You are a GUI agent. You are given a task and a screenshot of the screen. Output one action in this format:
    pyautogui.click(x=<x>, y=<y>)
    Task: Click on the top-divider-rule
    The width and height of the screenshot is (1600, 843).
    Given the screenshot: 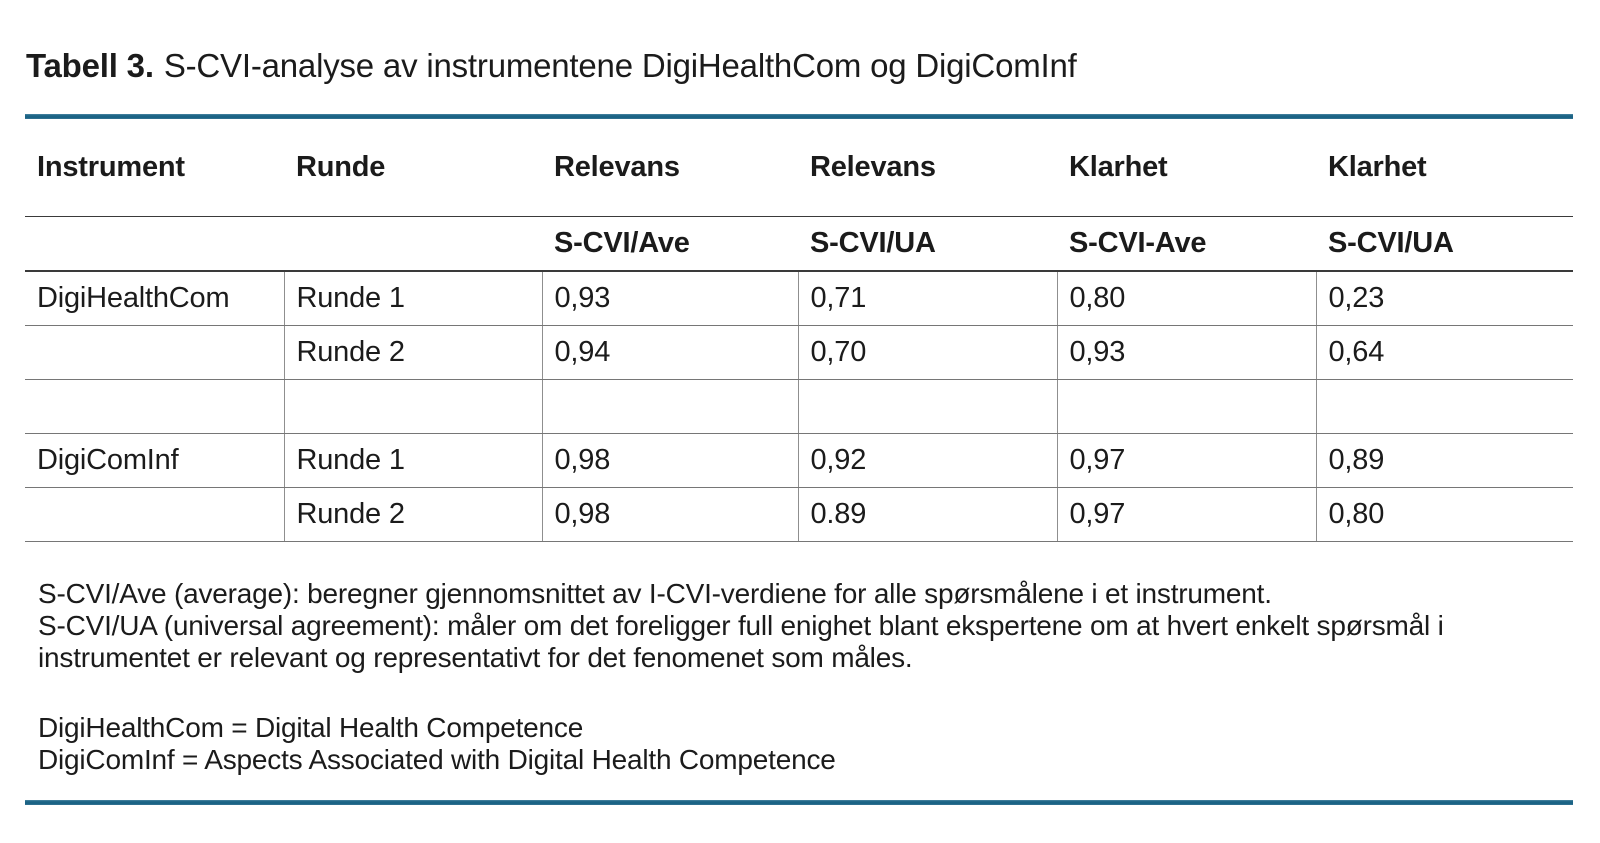 What is the action you would take?
    pyautogui.click(x=799, y=116)
    